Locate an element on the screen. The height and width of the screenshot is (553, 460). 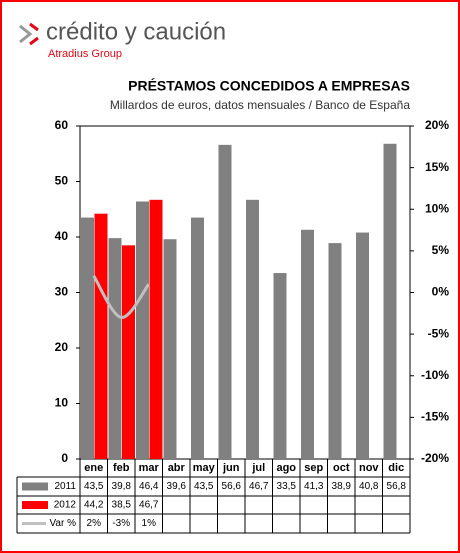
x-tick-label: jun is located at coordinates (231, 468).